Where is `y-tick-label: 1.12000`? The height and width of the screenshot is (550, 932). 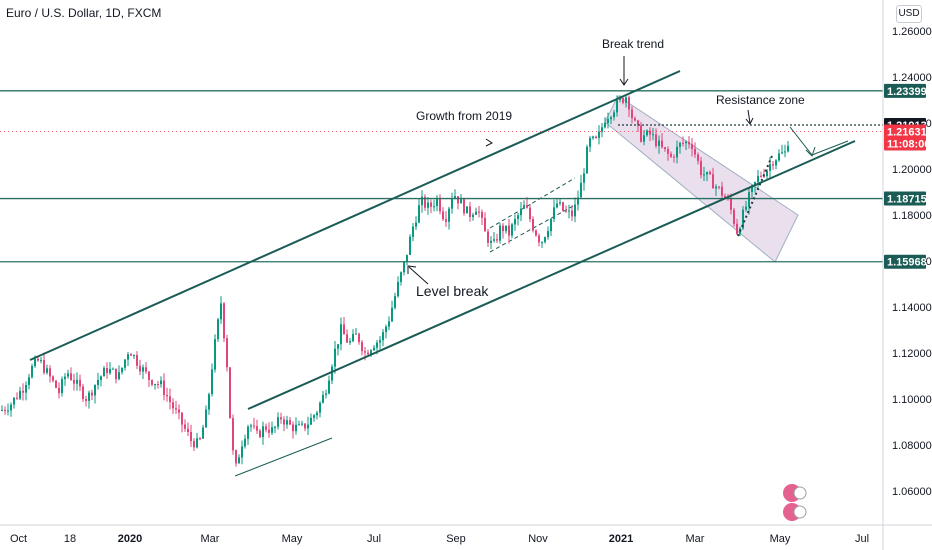
y-tick-label: 1.12000 is located at coordinates (912, 354).